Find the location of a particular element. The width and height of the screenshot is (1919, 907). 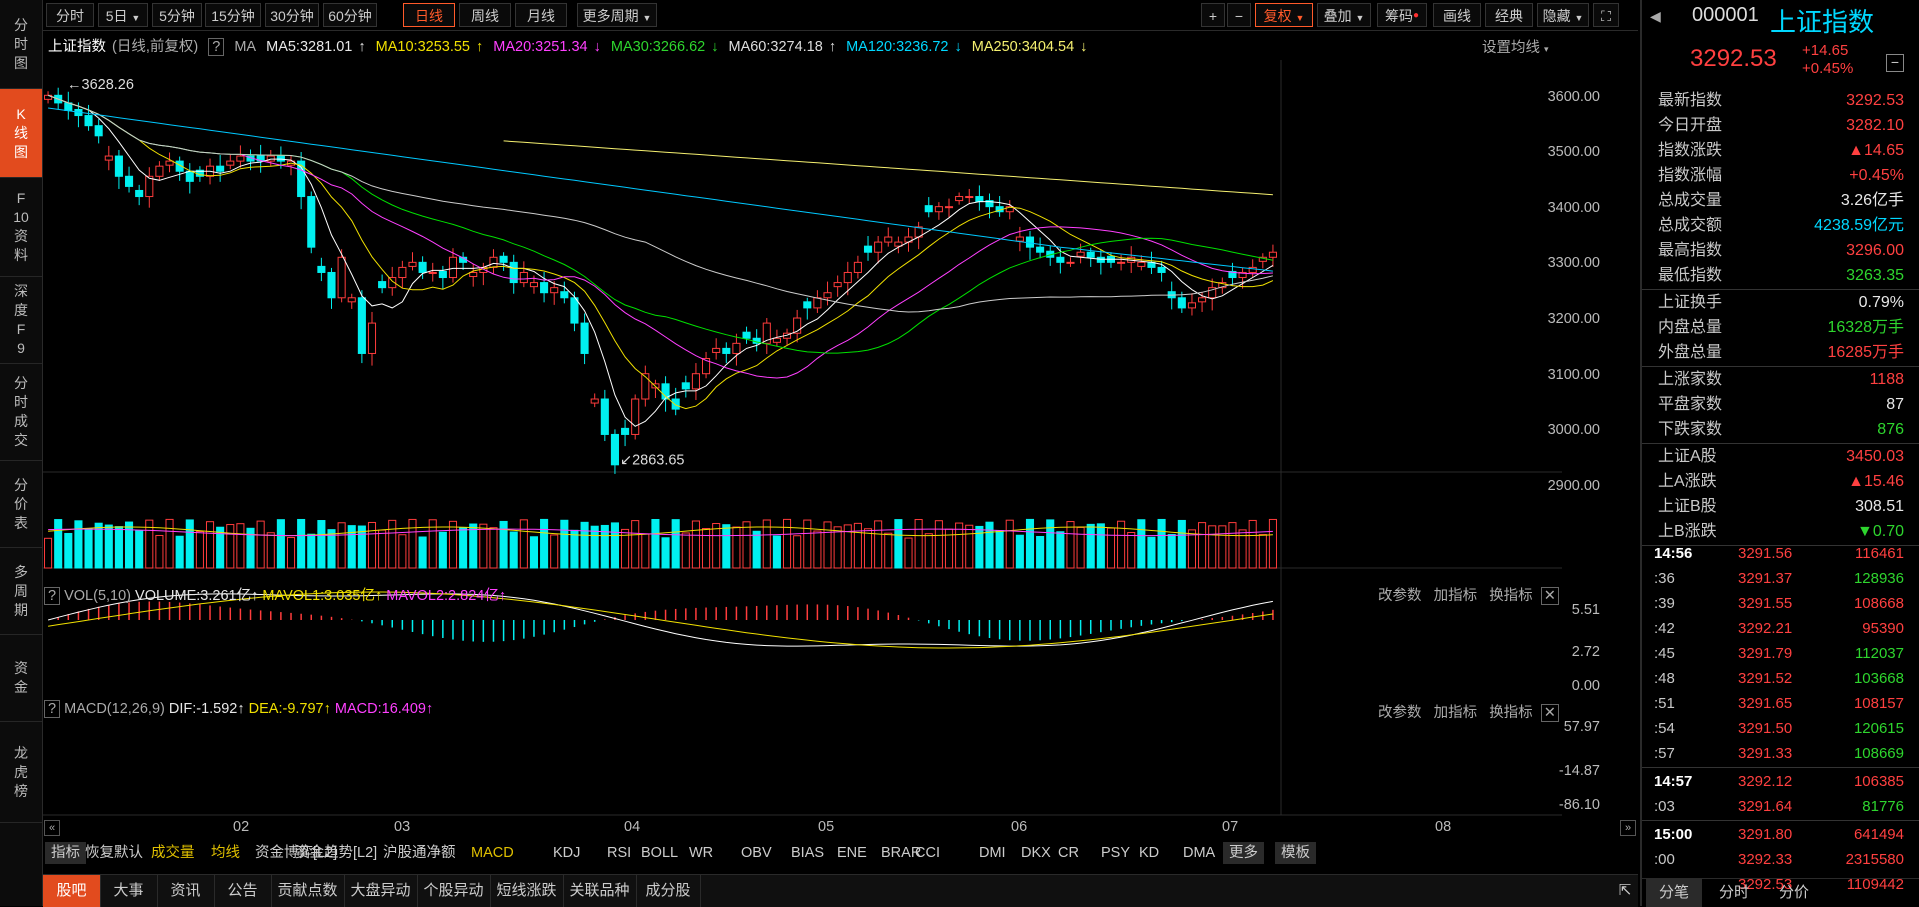

nav-fenshi: 分时图 is located at coordinates (21, 44).